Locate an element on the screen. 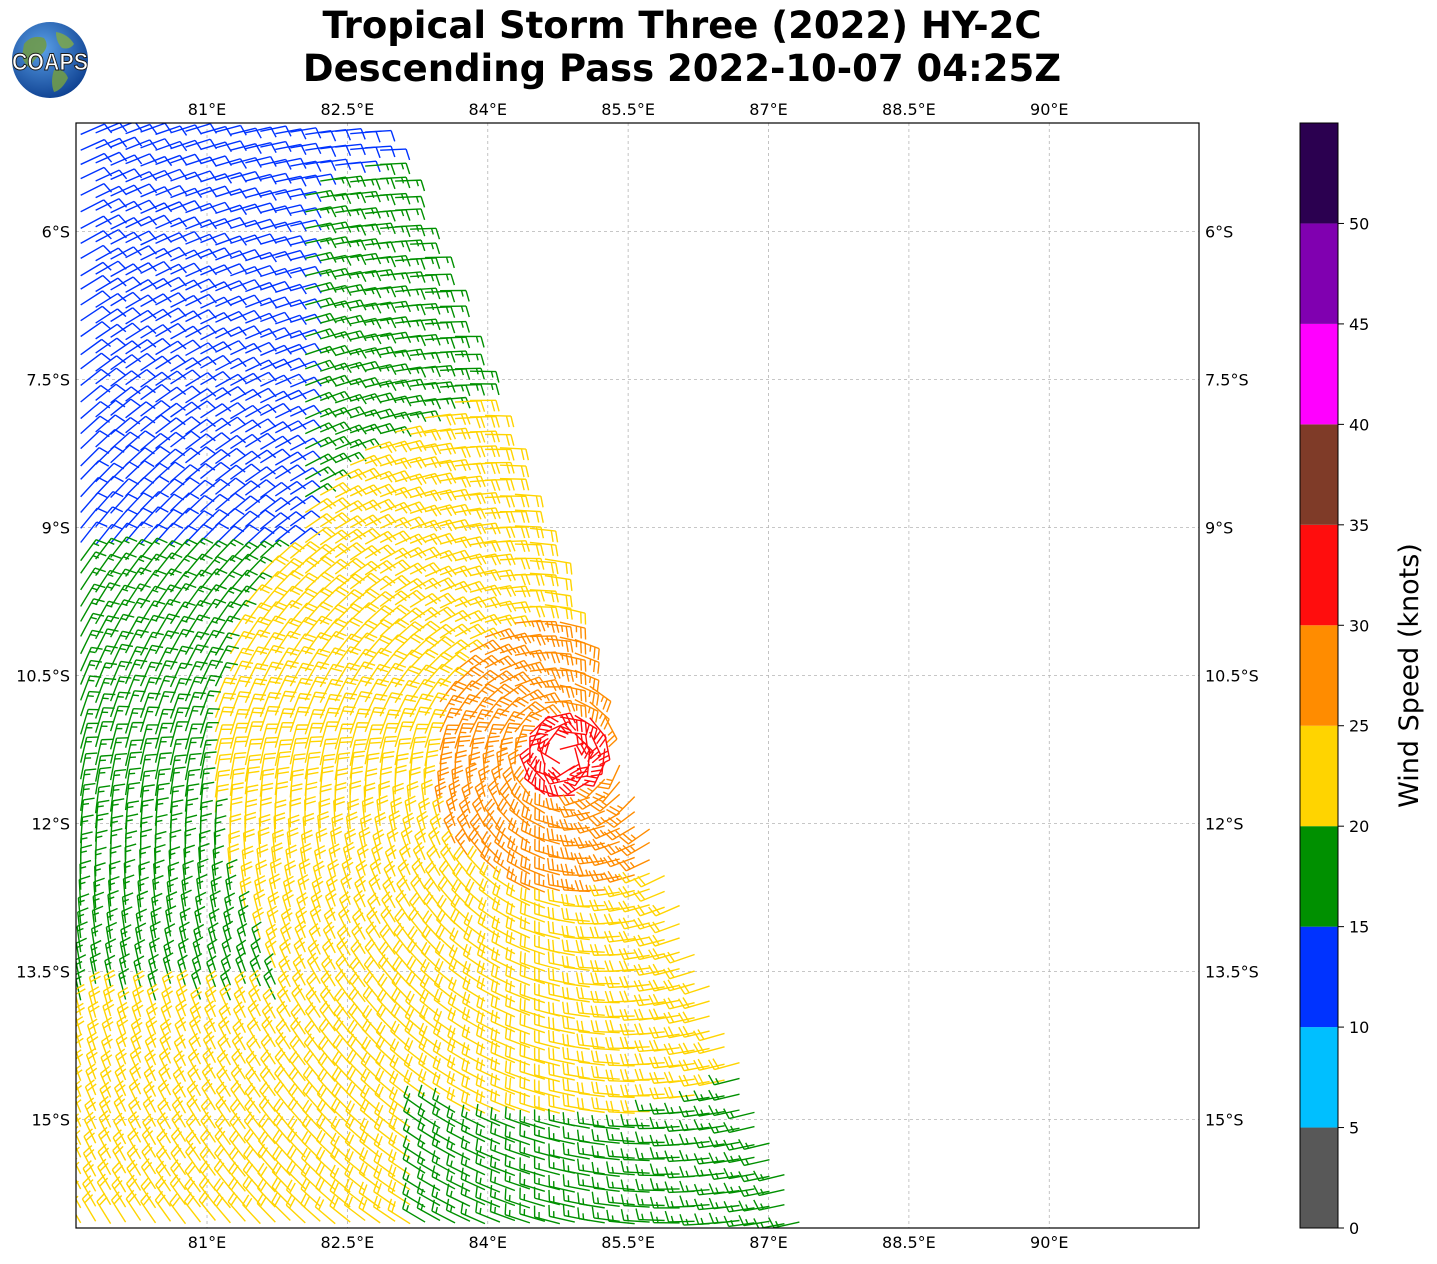 The width and height of the screenshot is (1437, 1264). lon-tick-label-top: 87°E is located at coordinates (768, 109).